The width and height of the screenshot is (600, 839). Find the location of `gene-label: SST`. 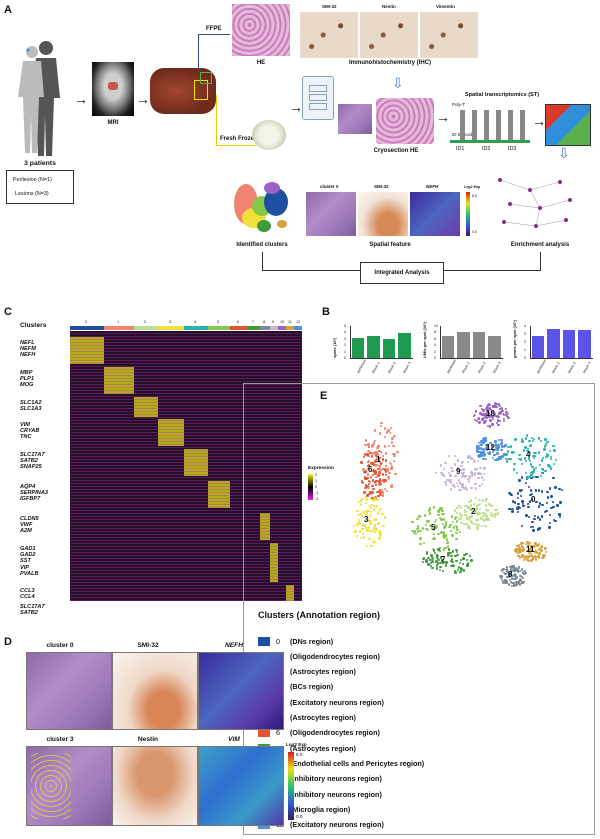

gene-label: SST is located at coordinates (25, 561).